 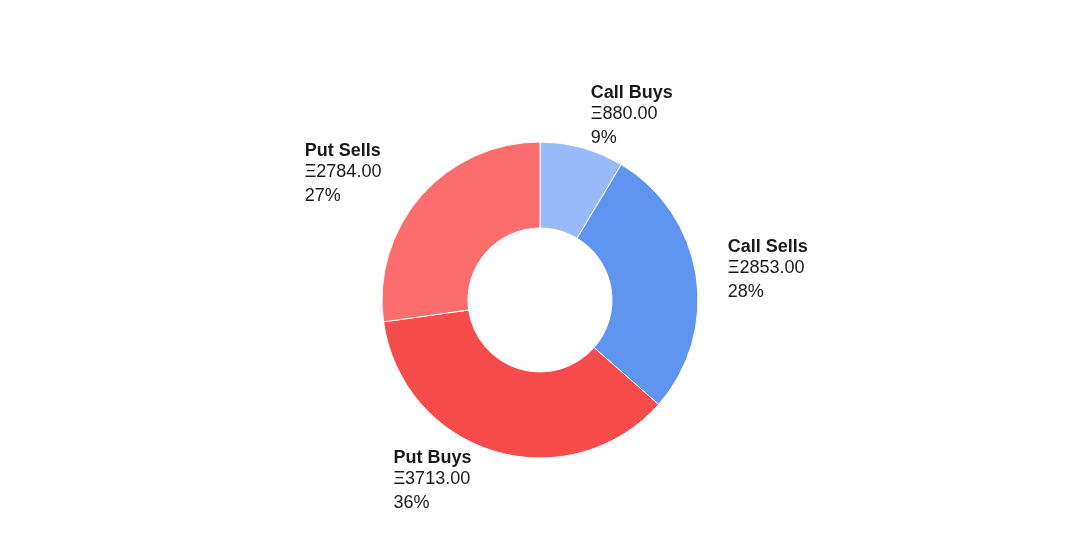 What do you see at coordinates (432, 489) in the screenshot?
I see `data-label: Ξ3713.00 36%` at bounding box center [432, 489].